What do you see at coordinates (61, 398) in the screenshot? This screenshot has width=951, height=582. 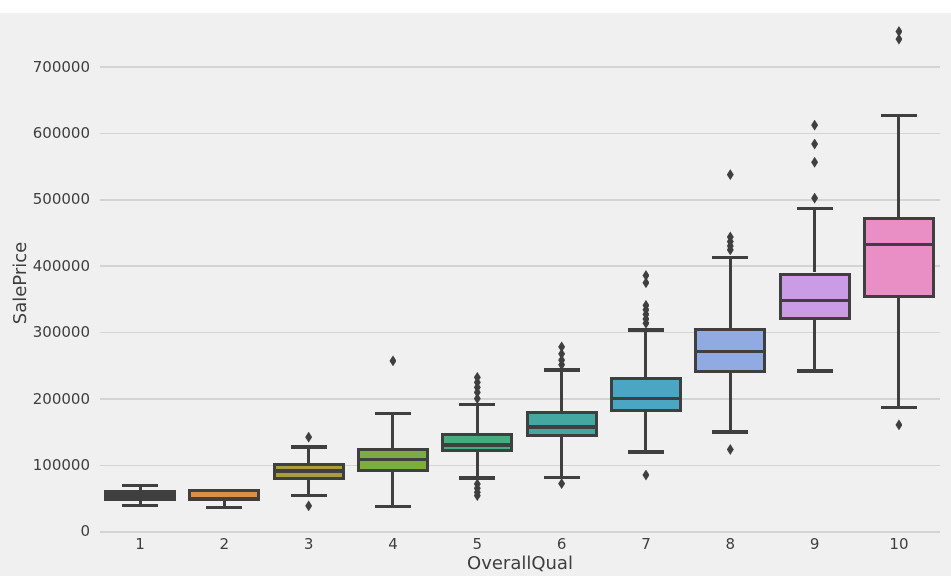 I see `y-tick-label: 200000` at bounding box center [61, 398].